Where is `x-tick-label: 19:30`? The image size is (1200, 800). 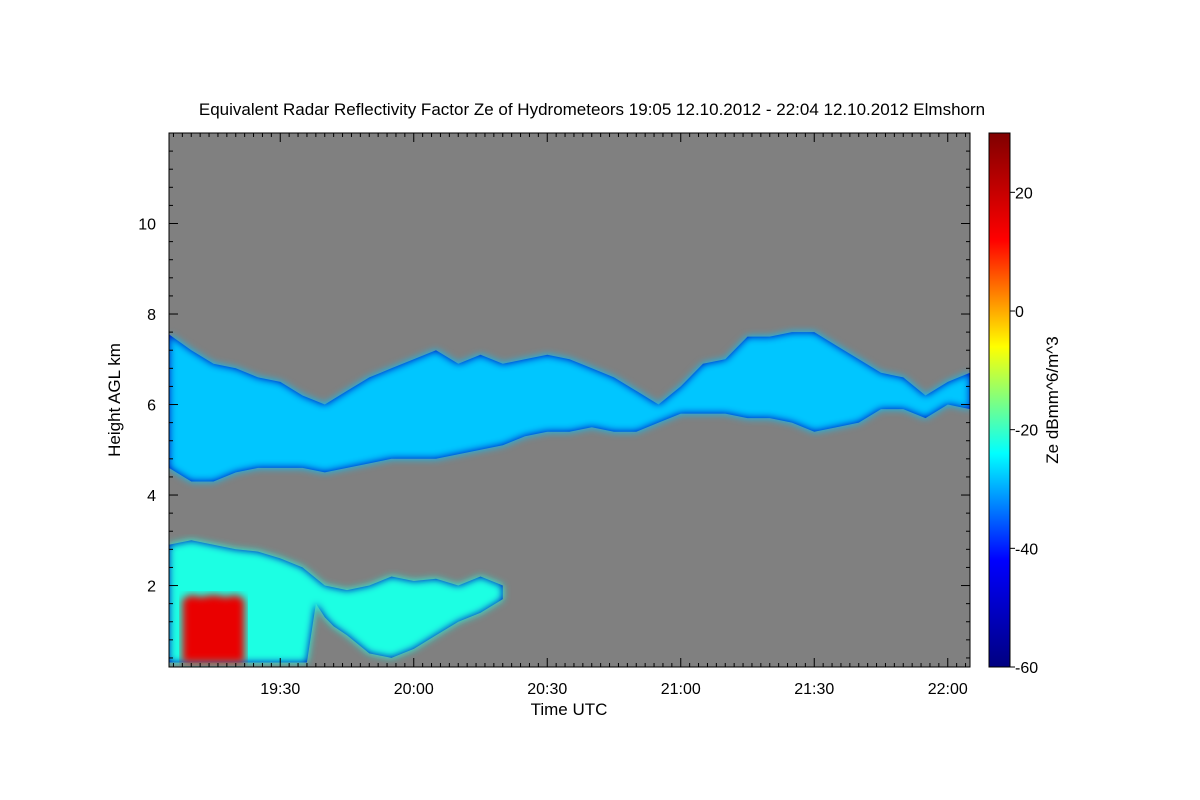
x-tick-label: 19:30 is located at coordinates (280, 689).